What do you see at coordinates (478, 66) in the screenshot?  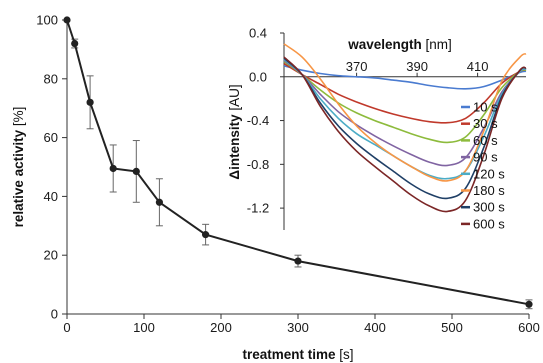 I see `inset-x-tick-label: 410` at bounding box center [478, 66].